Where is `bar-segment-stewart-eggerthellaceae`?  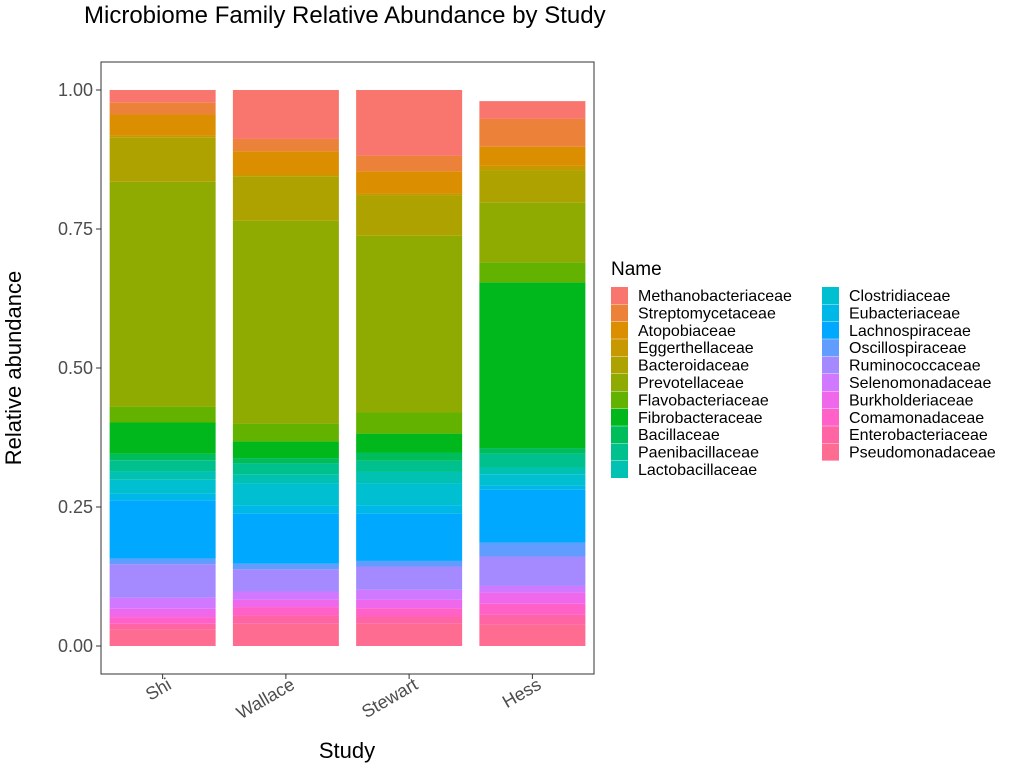 bar-segment-stewart-eggerthellaceae is located at coordinates (409, 194).